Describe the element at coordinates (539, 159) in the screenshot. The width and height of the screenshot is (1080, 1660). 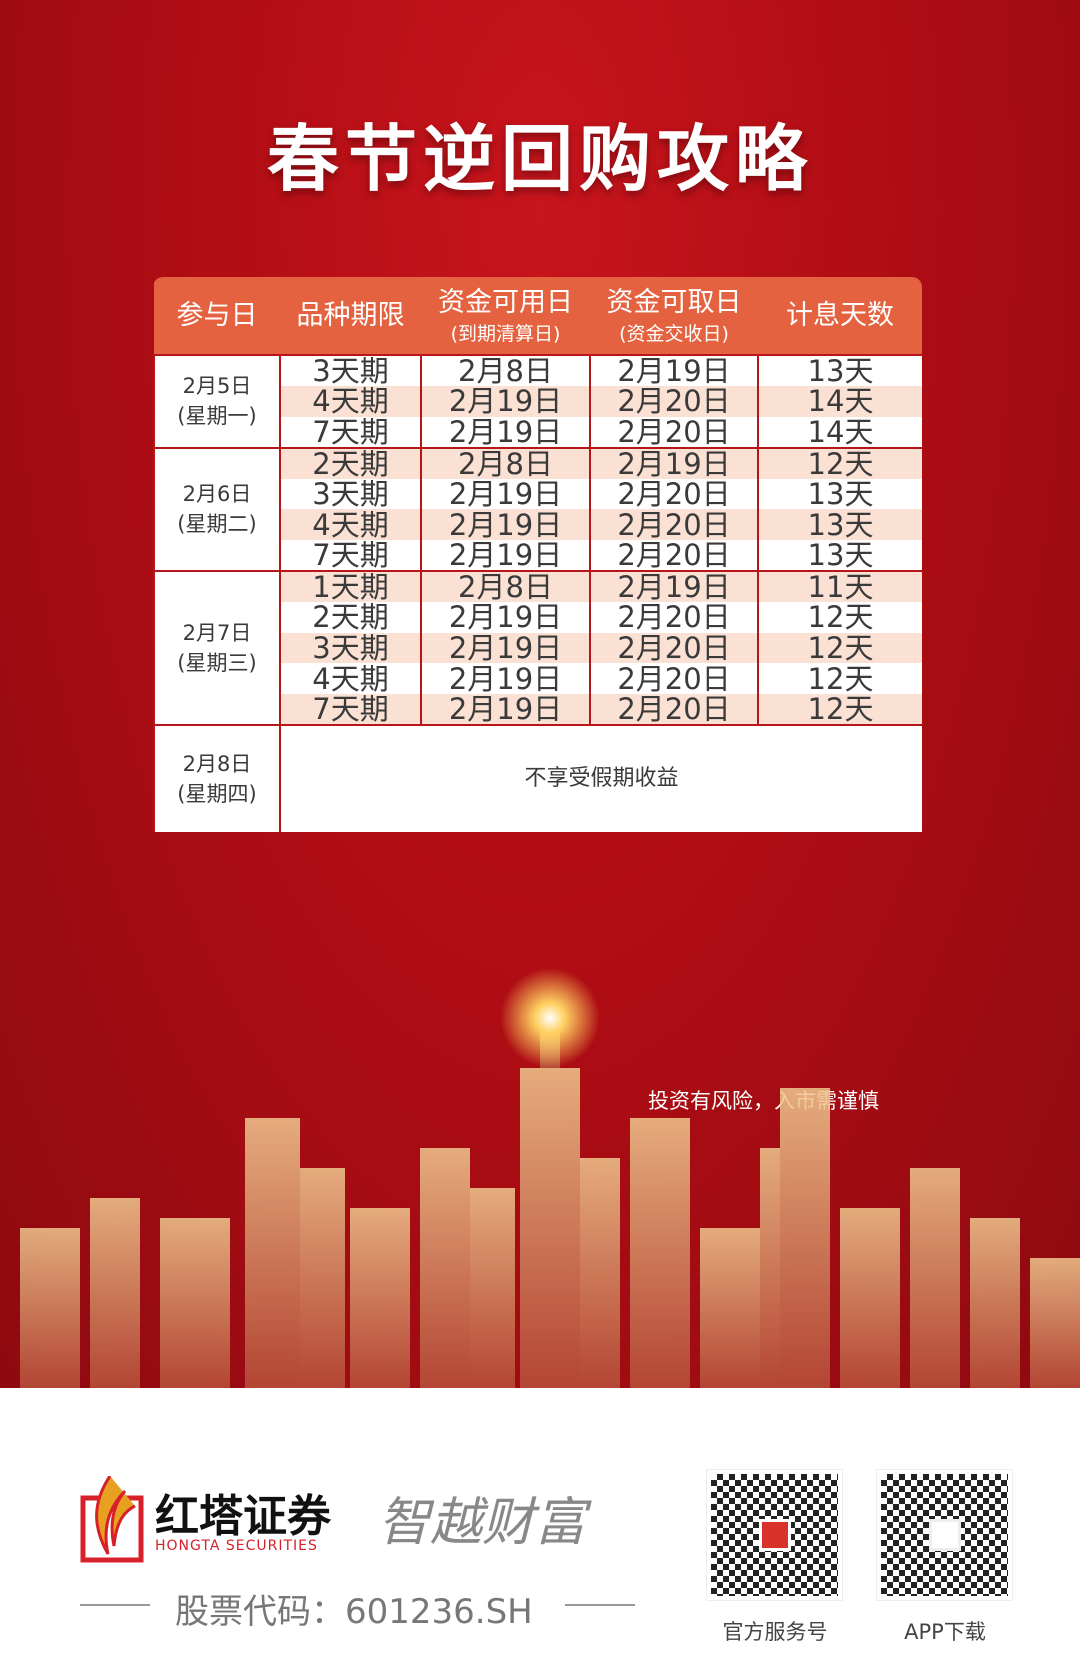
I see `page-title: 春节逆回购攻略` at that location.